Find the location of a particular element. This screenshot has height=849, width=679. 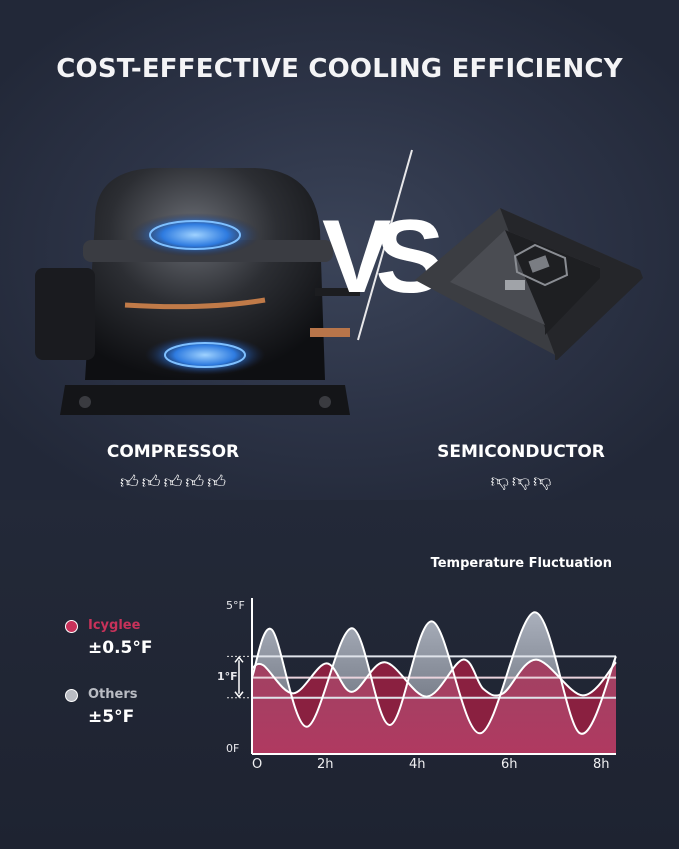

x-tick: 6h is located at coordinates (509, 764).